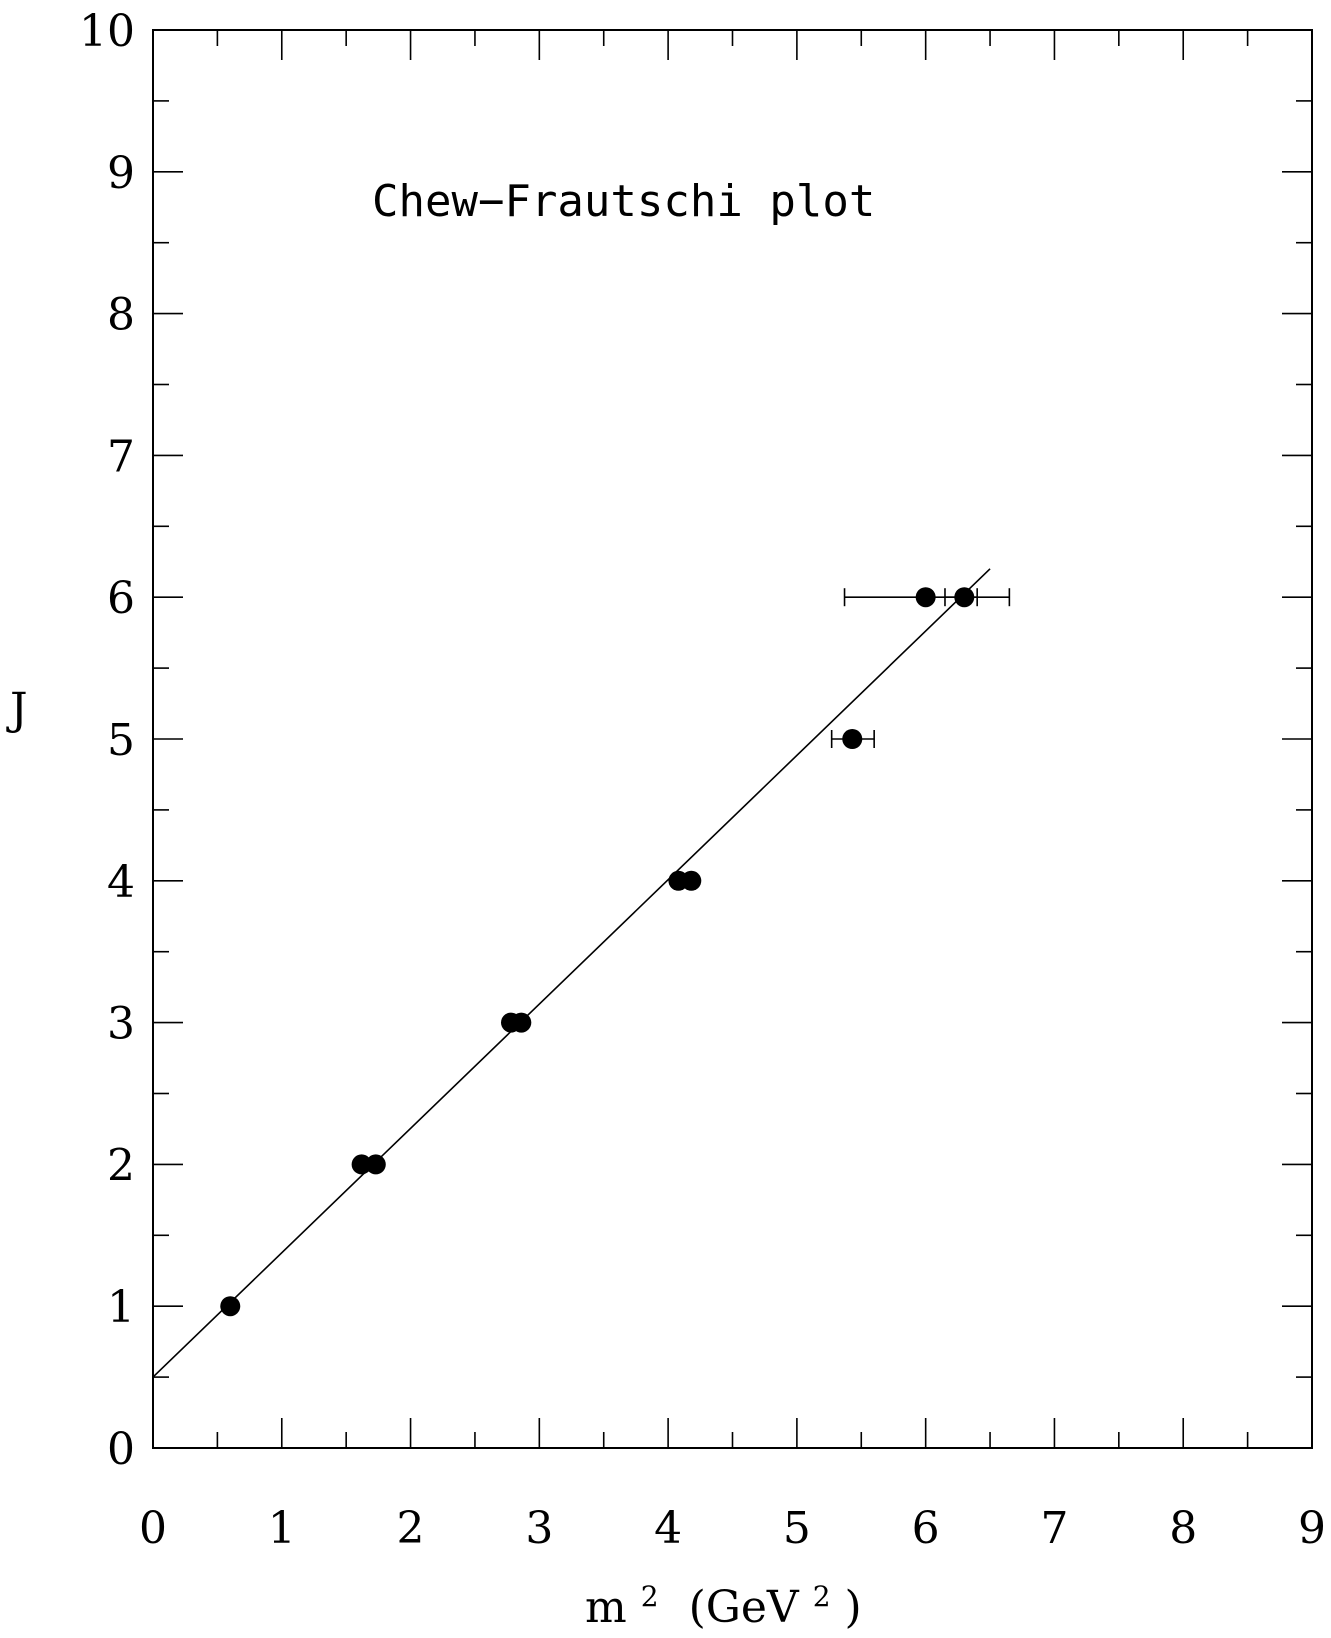 Image resolution: width=1331 pixels, height=1638 pixels. Describe the element at coordinates (853, 1607) in the screenshot. I see `x-axis-label-unit-close: )` at that location.